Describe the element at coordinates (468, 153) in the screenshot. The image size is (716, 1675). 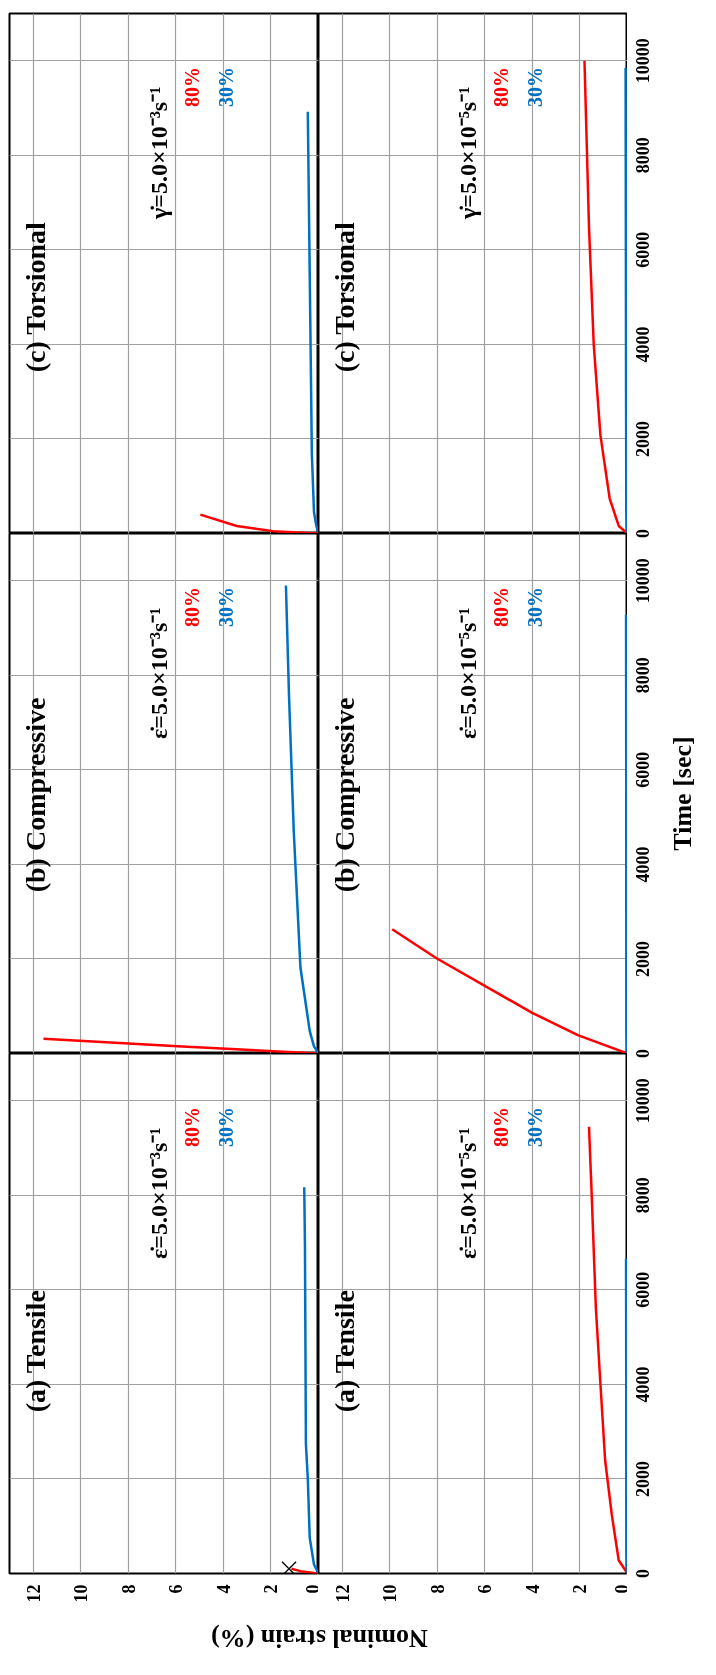
I see `annotation: γ̇=5.0×10⁻⁵s⁻¹` at that location.